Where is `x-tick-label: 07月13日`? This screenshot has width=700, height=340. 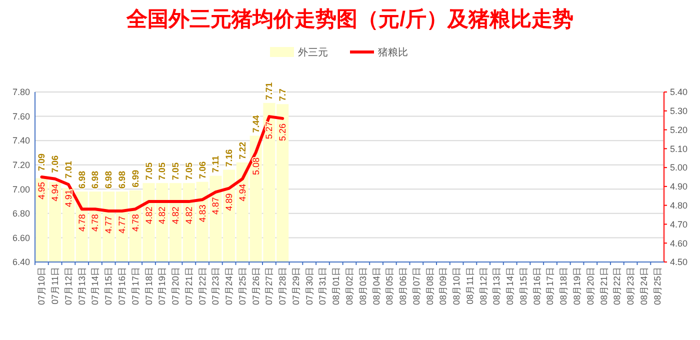
x-tick-label: 07月13日 is located at coordinates (81, 286).